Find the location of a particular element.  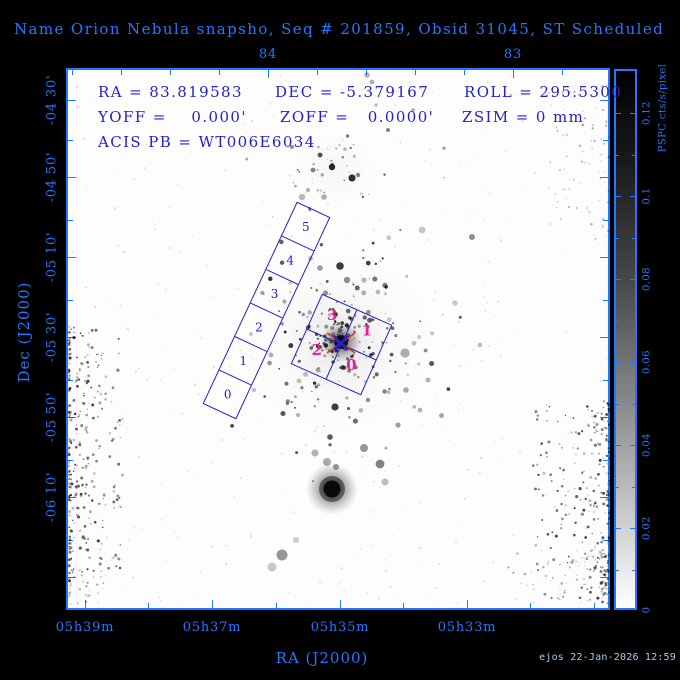

acis-i-chip-1-label: 1 is located at coordinates (367, 330).